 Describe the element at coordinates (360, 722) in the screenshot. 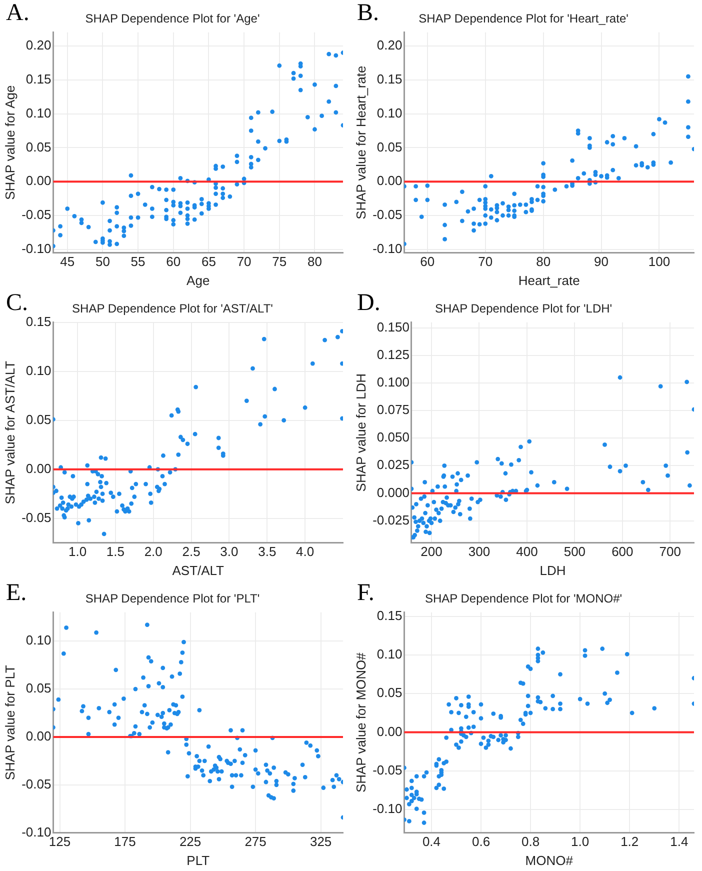

I see `y-axis-title: SHAP value for MONO#` at that location.